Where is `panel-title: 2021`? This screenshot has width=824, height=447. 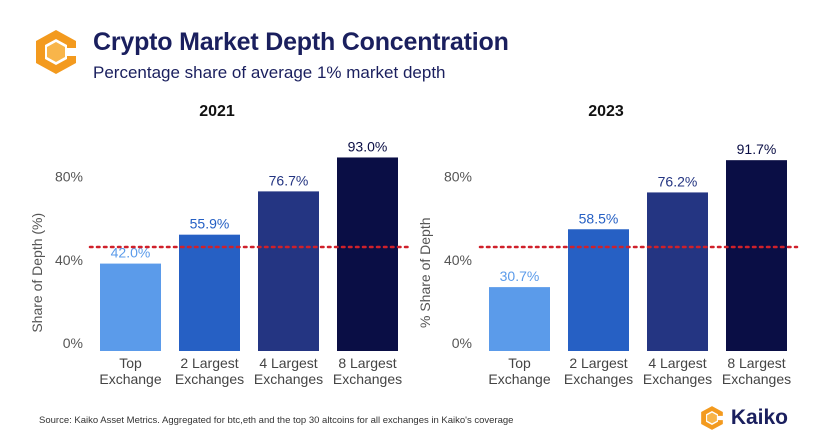 panel-title: 2021 is located at coordinates (217, 111).